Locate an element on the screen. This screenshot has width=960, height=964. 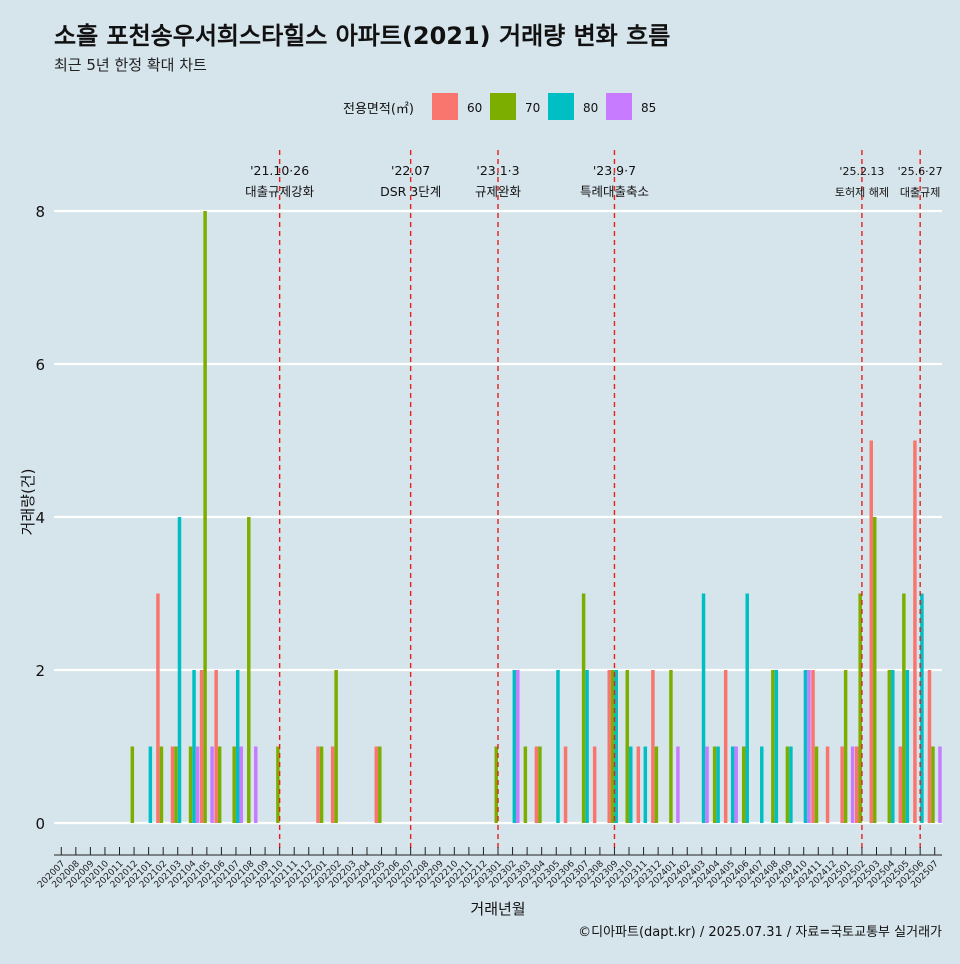
y-axis-label: 거래량(건) is located at coordinates (28, 502).